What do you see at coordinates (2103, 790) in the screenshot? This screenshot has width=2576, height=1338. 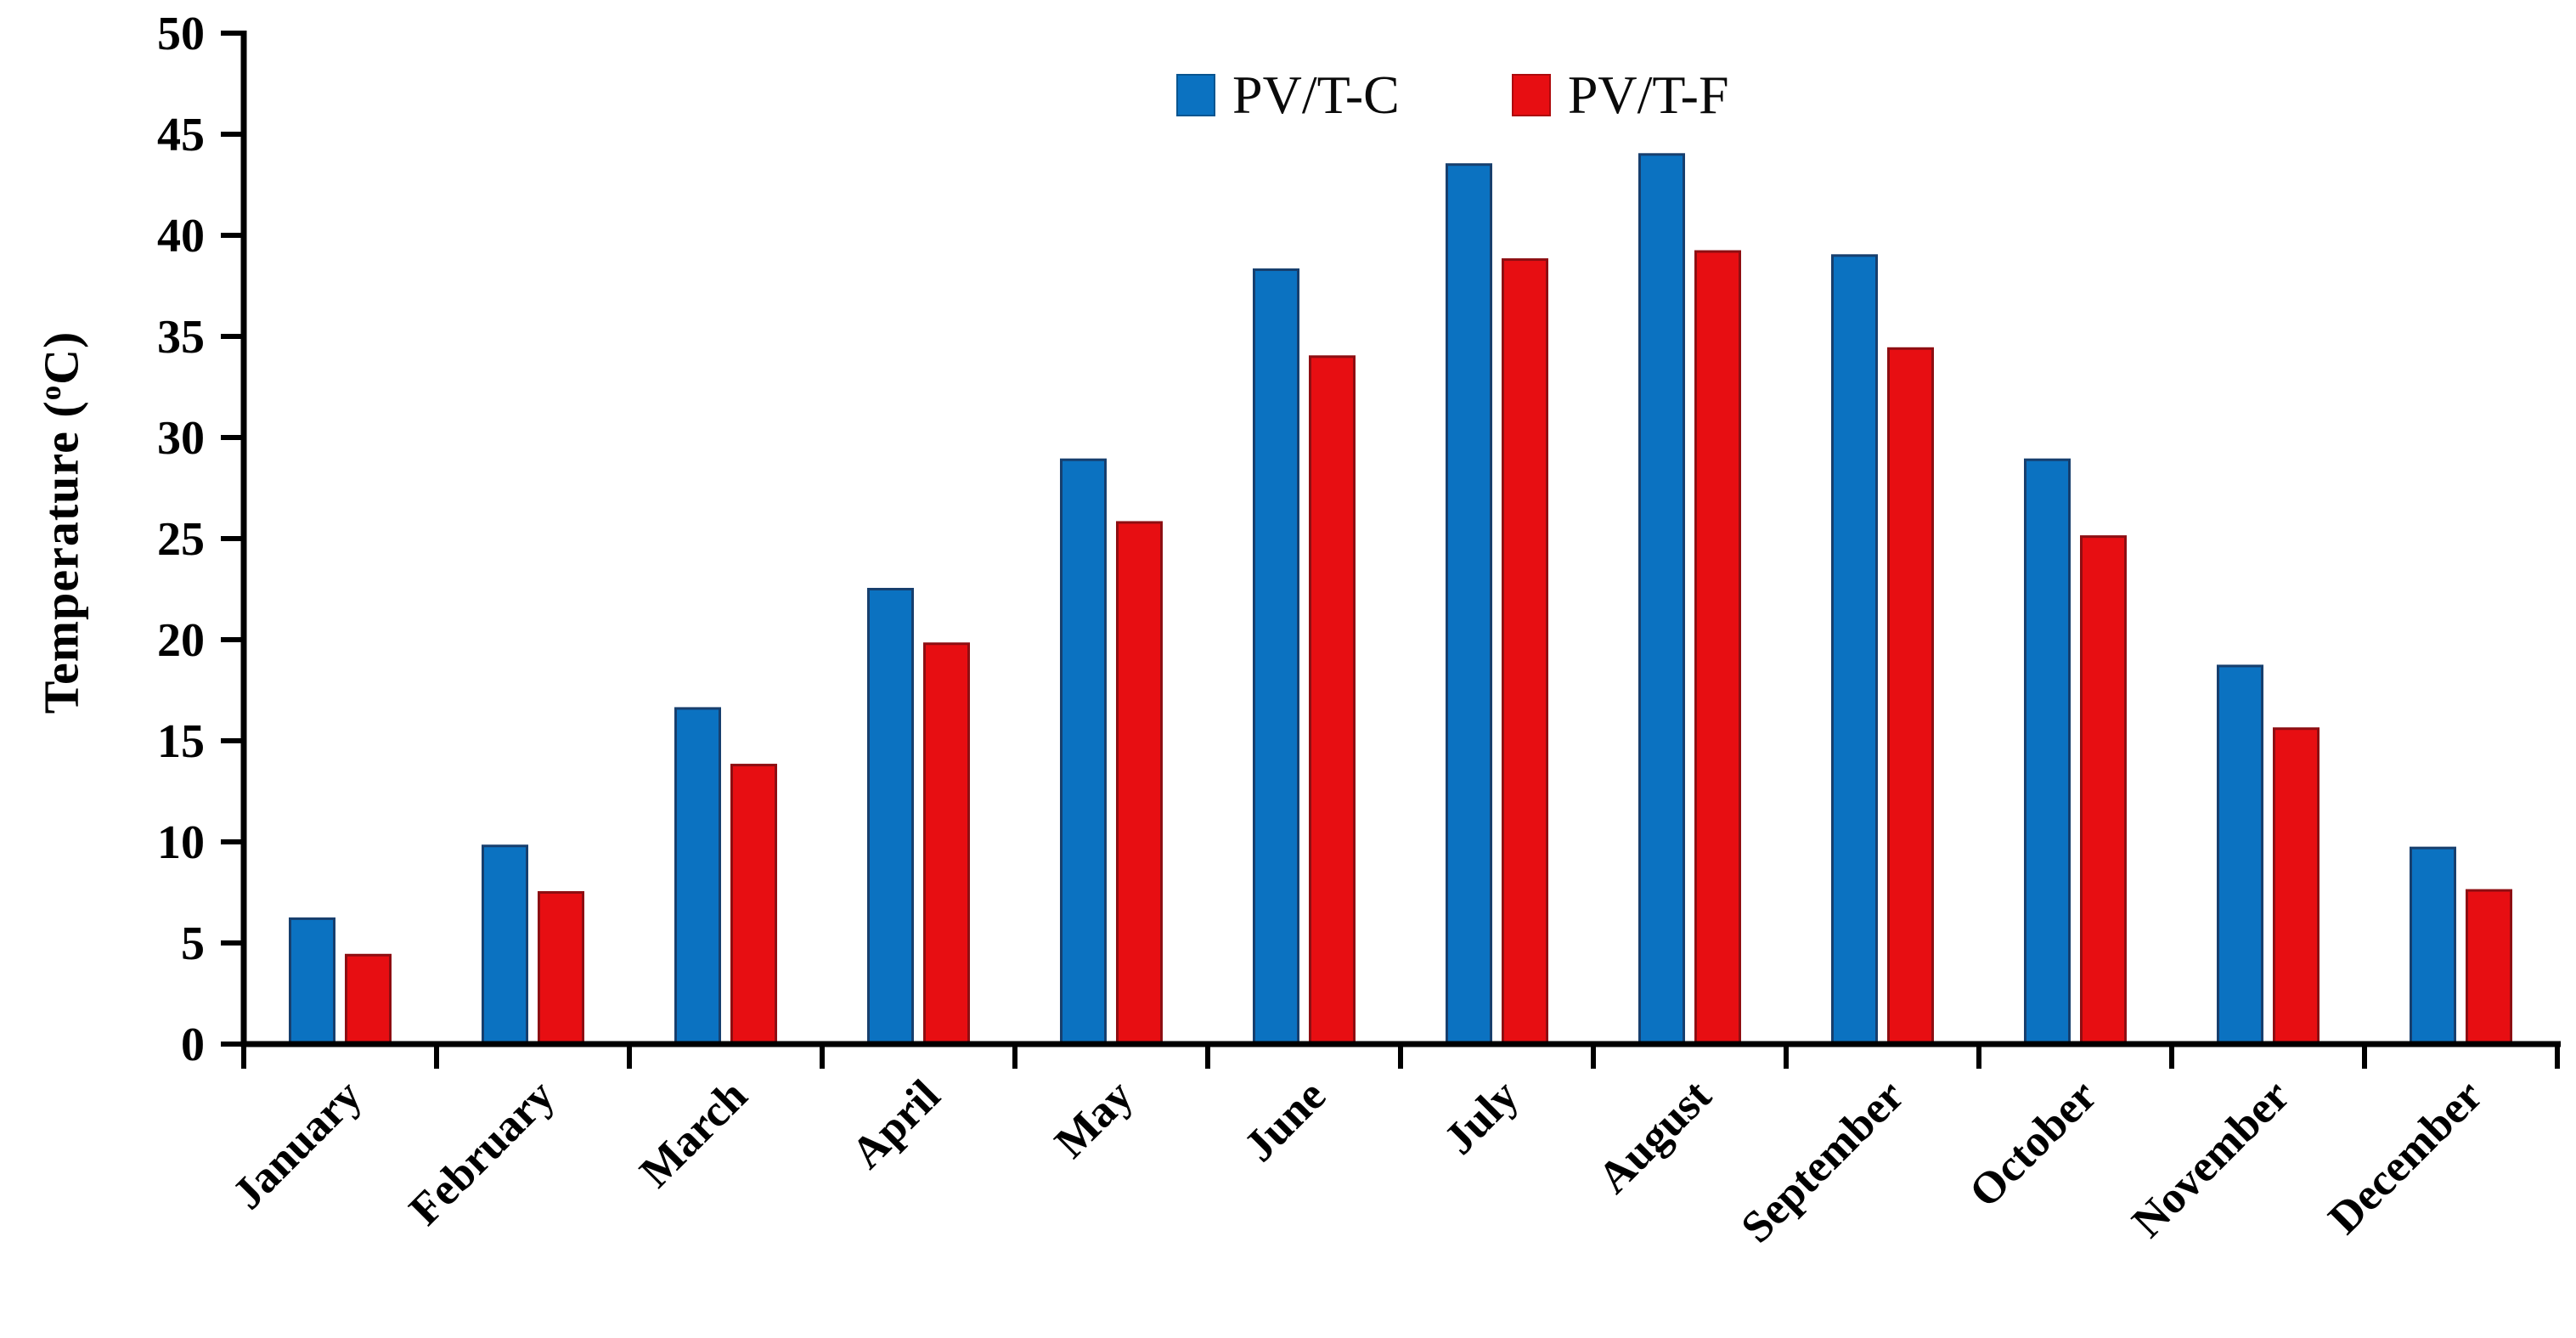 I see `bar-pvtf-october` at bounding box center [2103, 790].